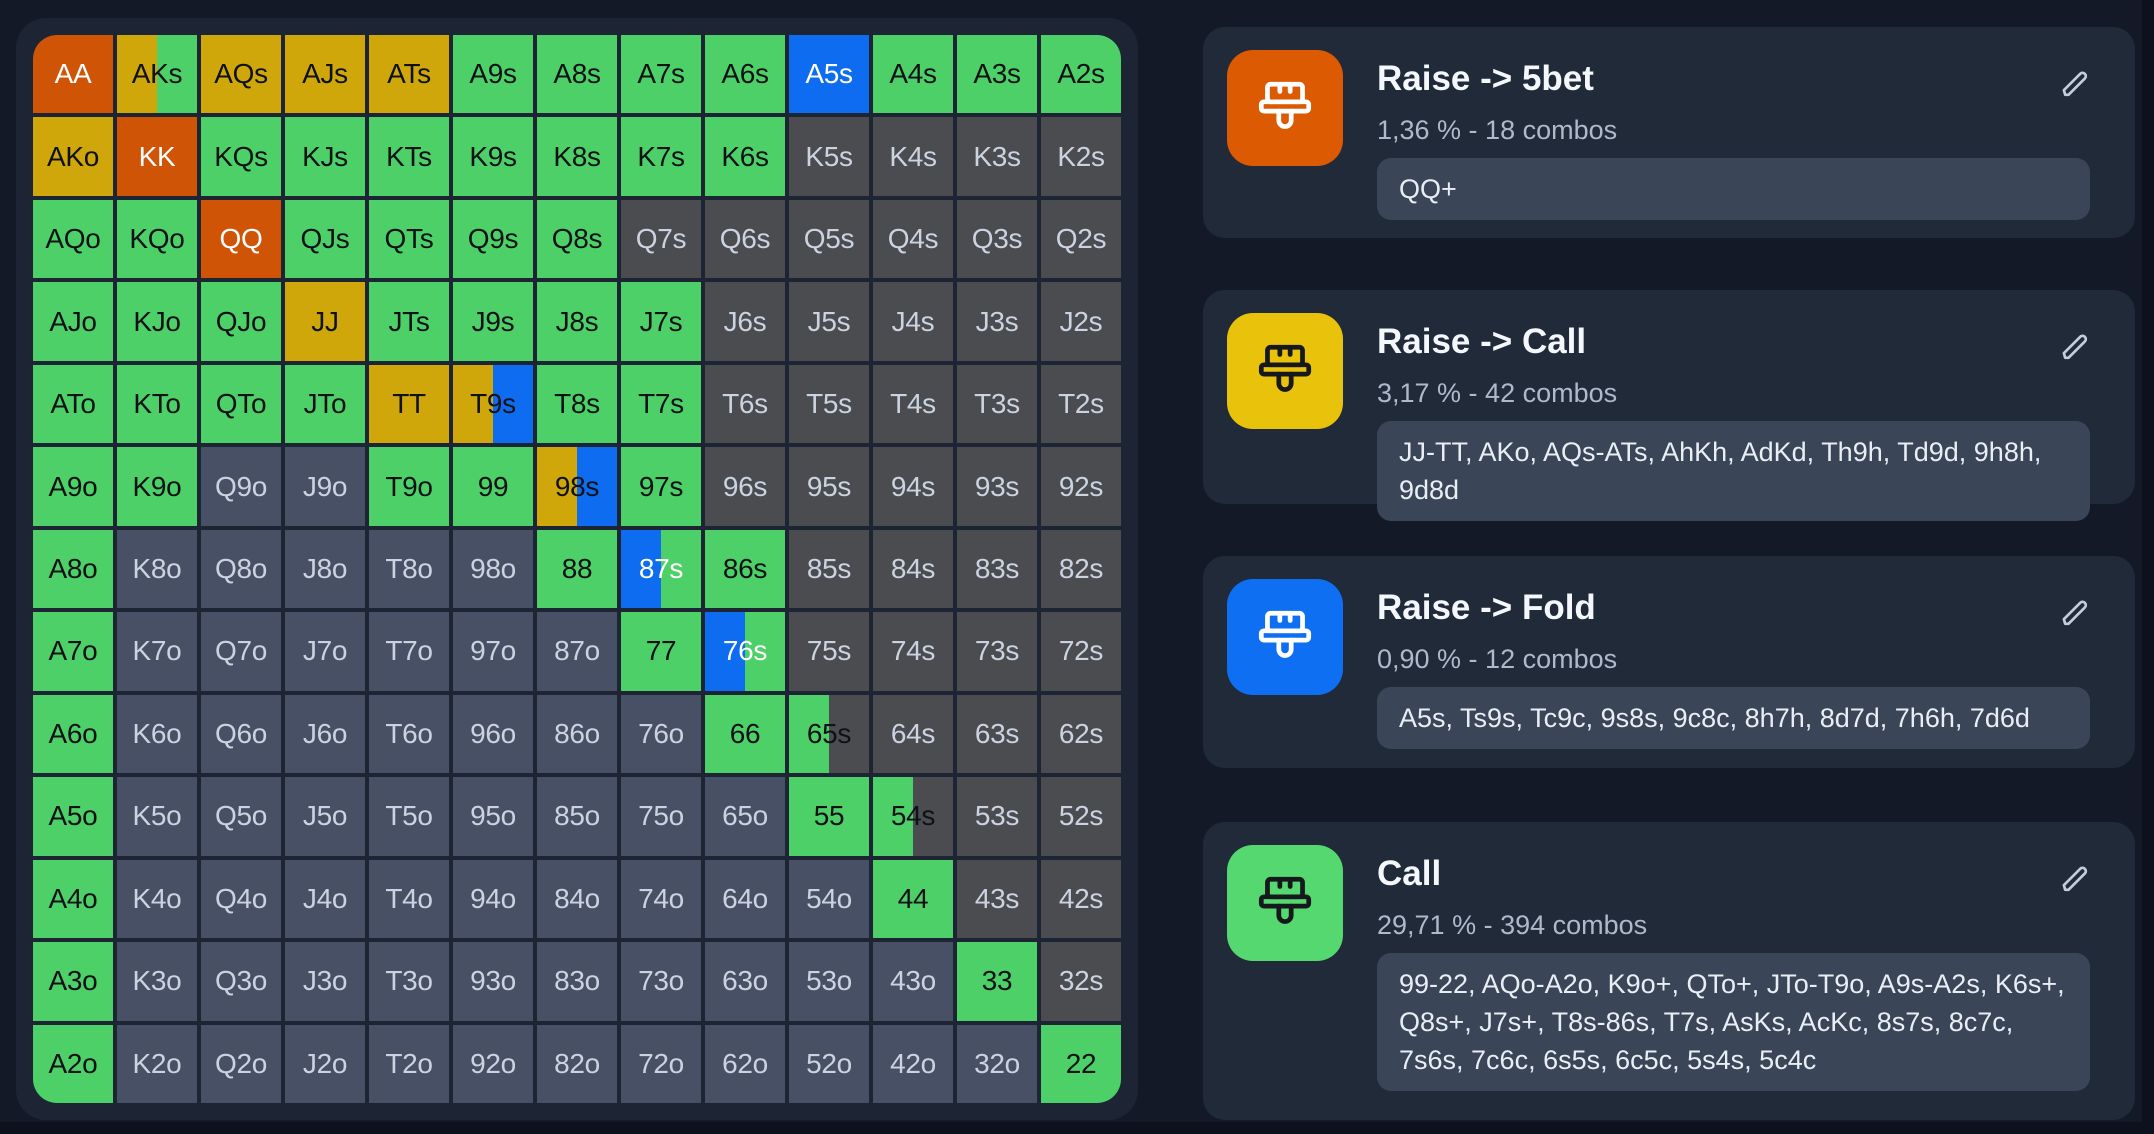 The width and height of the screenshot is (2154, 1134). Describe the element at coordinates (997, 404) in the screenshot. I see `grid-cell-T3s: T3s` at that location.